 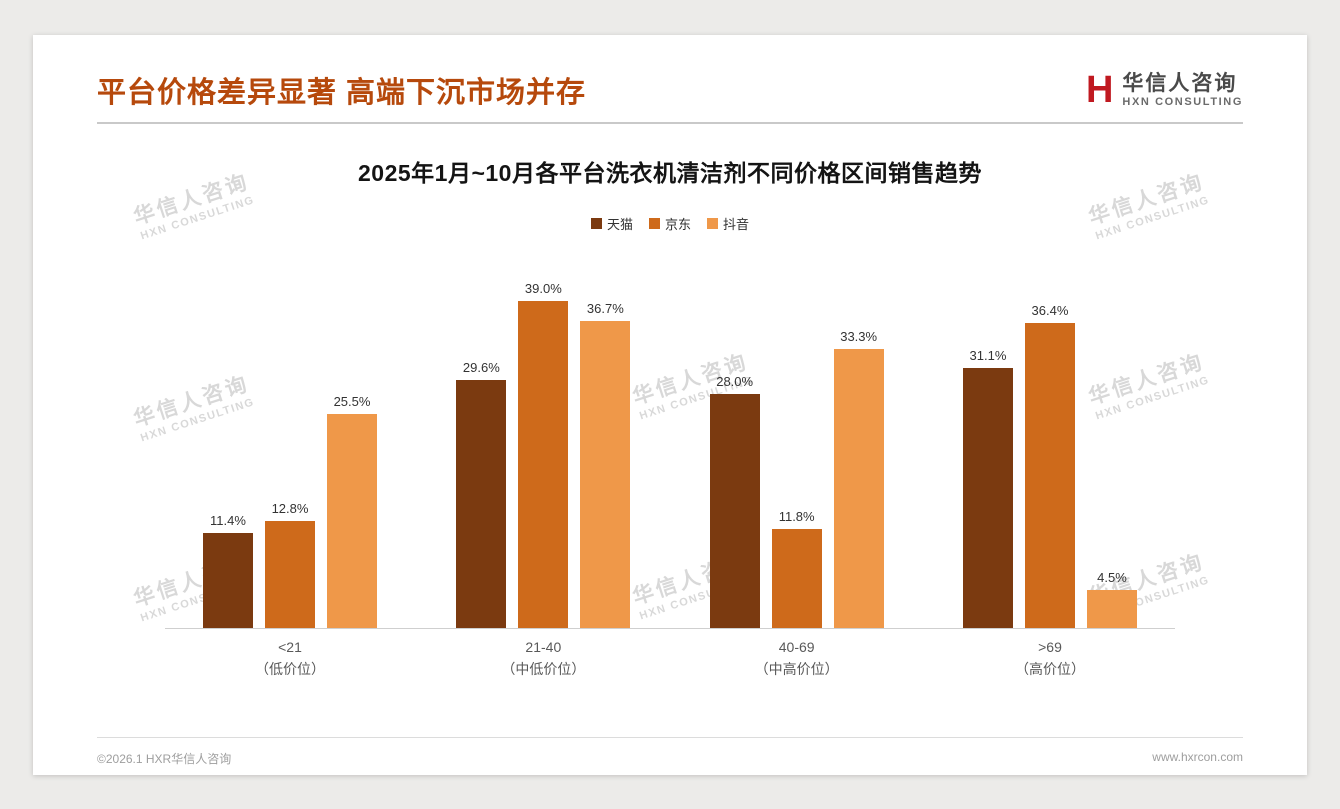 I want to click on logo-mark-icon: H, so click(x=1099, y=90).